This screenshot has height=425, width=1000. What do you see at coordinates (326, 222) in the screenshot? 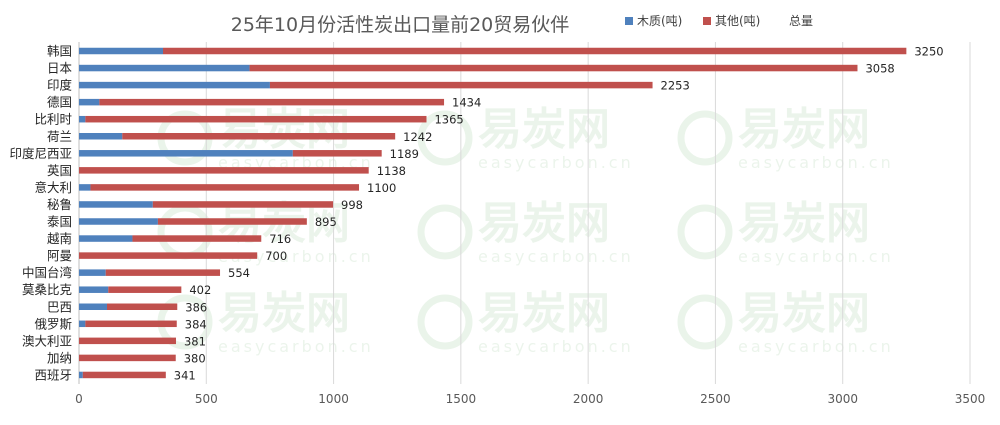
I see `total-label: 895` at bounding box center [326, 222].